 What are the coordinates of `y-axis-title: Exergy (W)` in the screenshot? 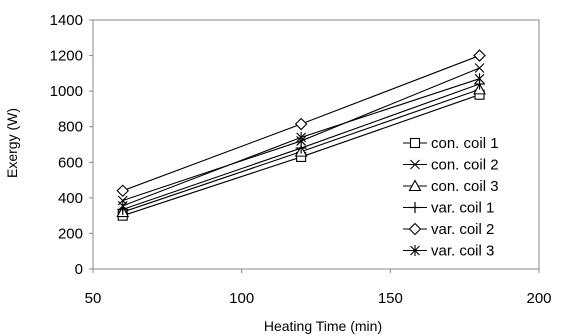 It's located at (12, 143).